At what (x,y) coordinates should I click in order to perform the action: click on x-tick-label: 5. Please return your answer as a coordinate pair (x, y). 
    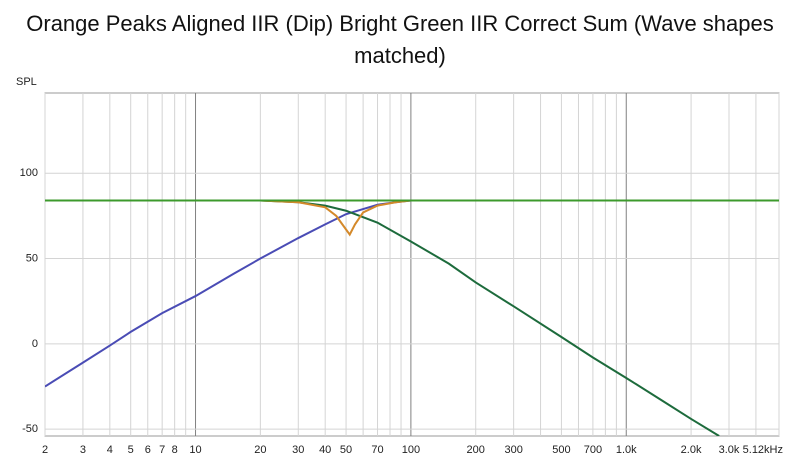
    Looking at the image, I should click on (131, 450).